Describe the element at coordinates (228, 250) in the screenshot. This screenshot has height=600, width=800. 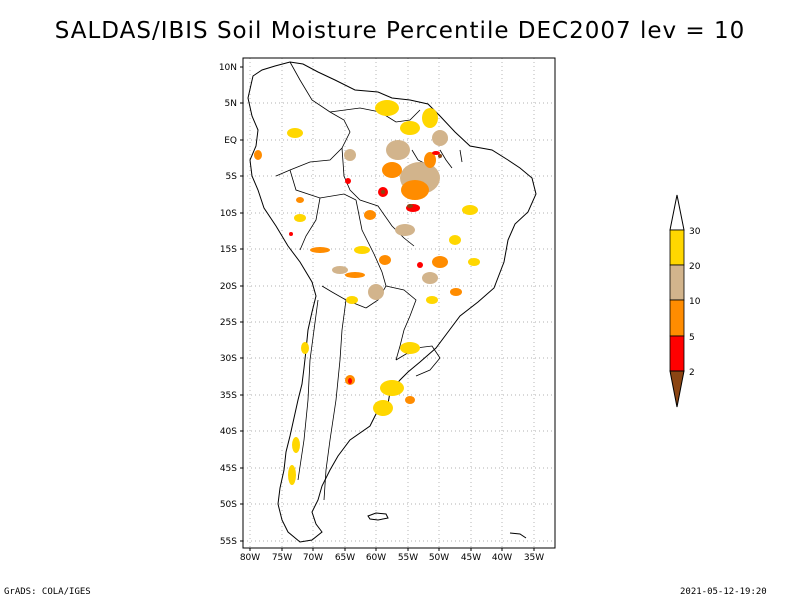
I see `lat-tick-label: 15S` at that location.